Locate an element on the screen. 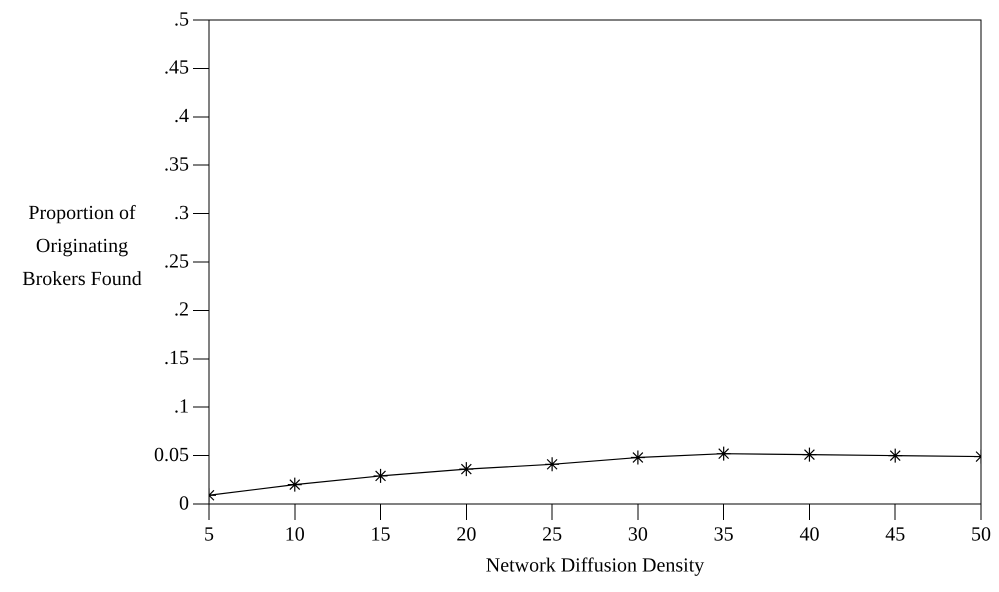  x-tick-label: 45 is located at coordinates (895, 534).